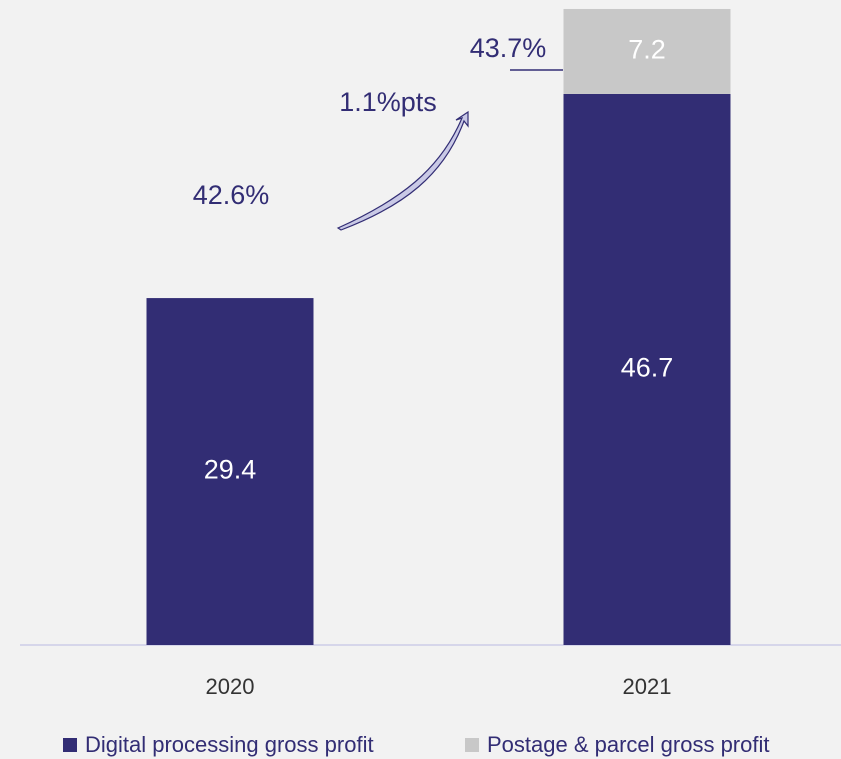  I want to click on data-label: 46.7, so click(647, 368).